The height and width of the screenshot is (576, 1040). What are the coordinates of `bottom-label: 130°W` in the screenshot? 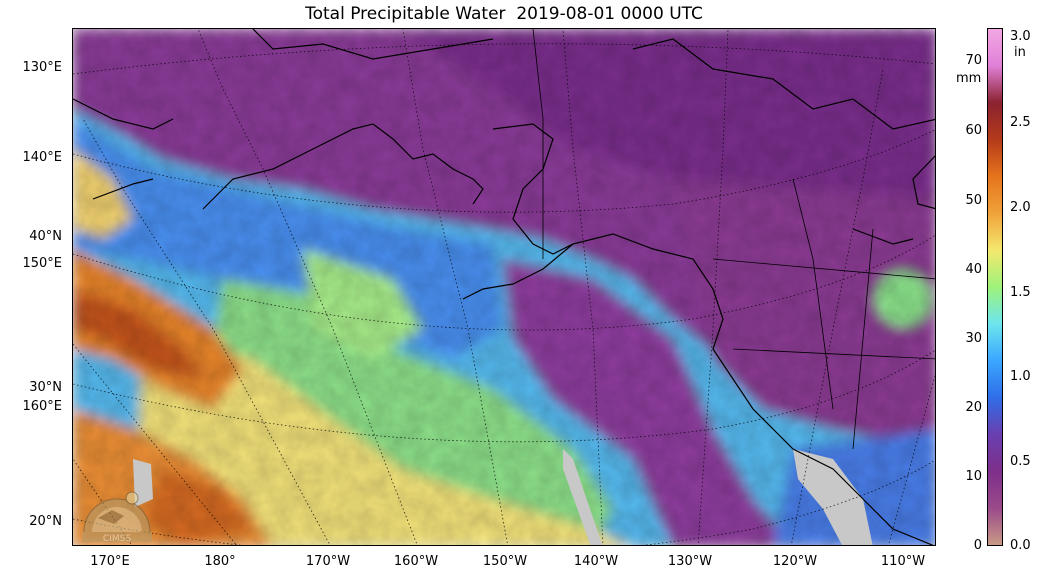 It's located at (690, 561).